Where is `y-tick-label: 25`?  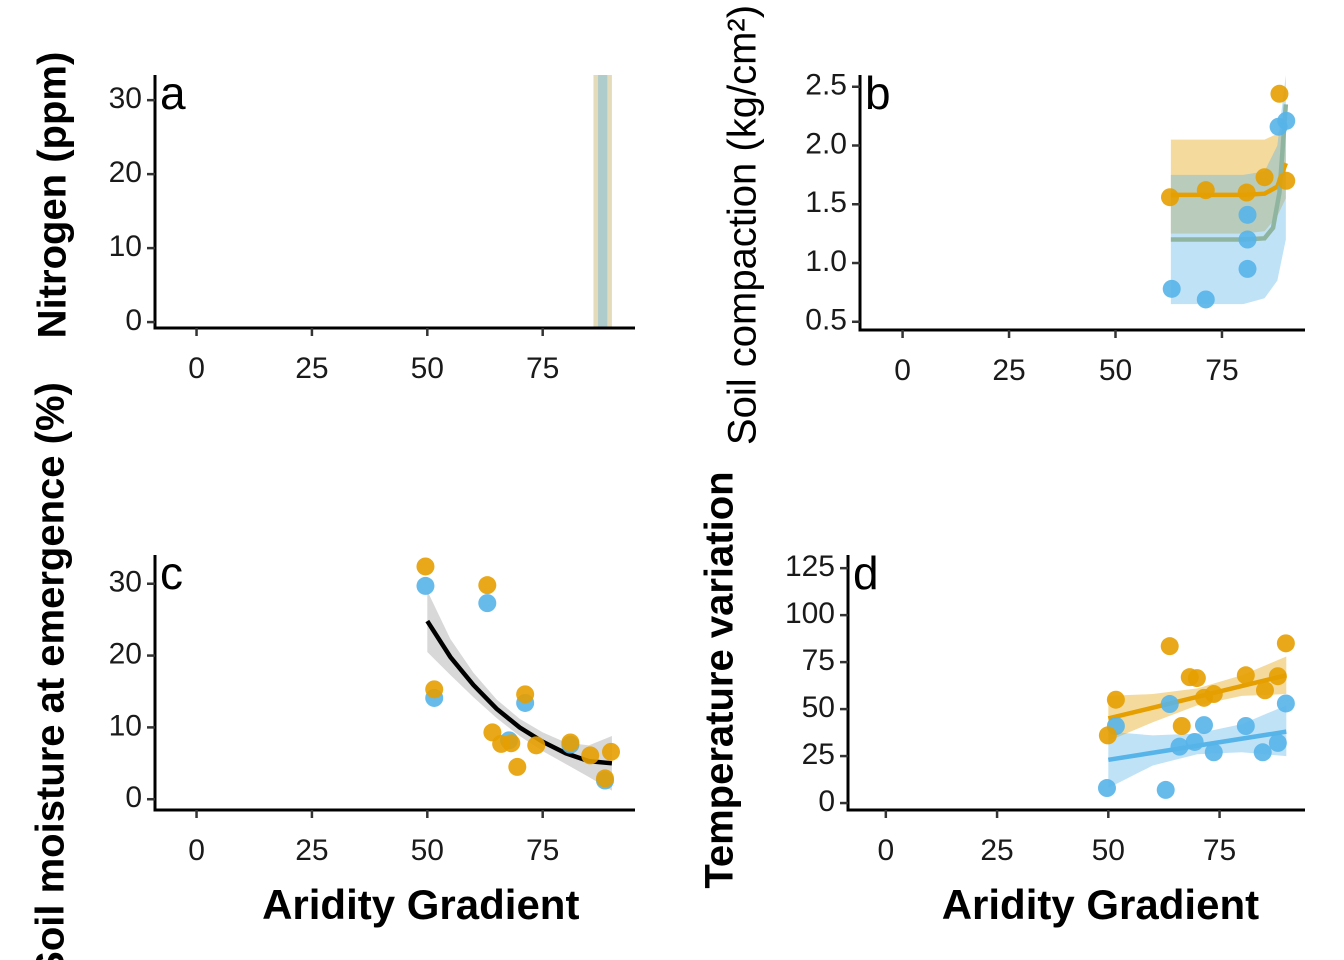
y-tick-label: 25 is located at coordinates (818, 754).